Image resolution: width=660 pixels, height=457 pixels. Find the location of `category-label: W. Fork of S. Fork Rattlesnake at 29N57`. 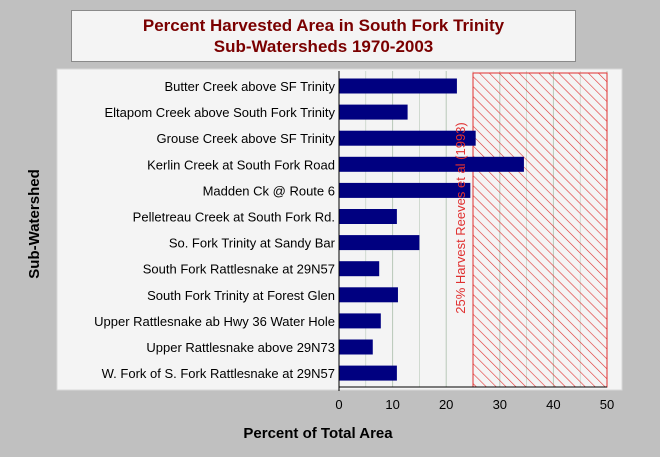

category-label: W. Fork of S. Fork Rattlesnake at 29N57 is located at coordinates (218, 373).